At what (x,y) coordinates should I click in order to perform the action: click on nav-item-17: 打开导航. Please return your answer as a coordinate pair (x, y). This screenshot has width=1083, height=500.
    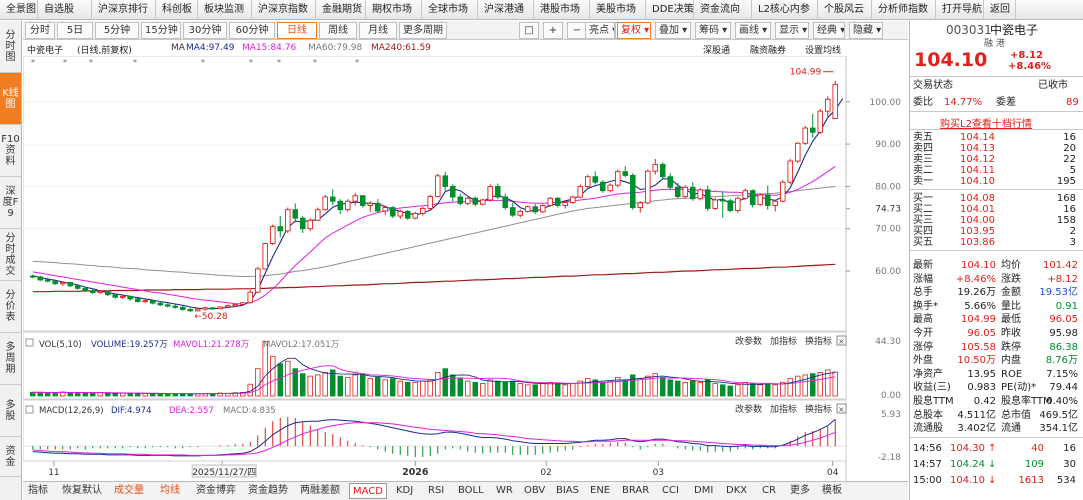
    Looking at the image, I should click on (960, 10).